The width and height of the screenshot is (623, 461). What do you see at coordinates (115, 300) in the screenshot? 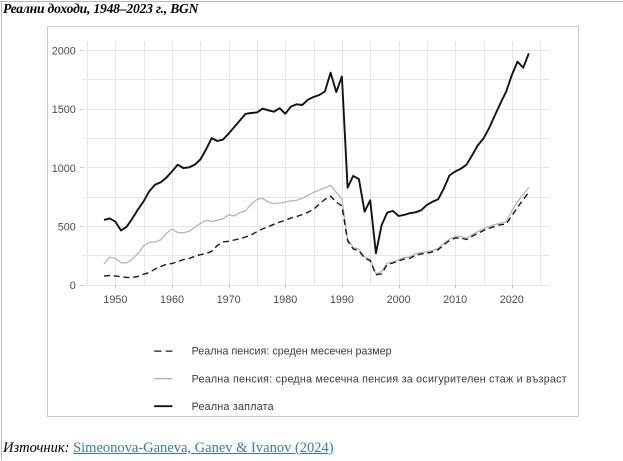
I see `svg-text: 1950` at bounding box center [115, 300].